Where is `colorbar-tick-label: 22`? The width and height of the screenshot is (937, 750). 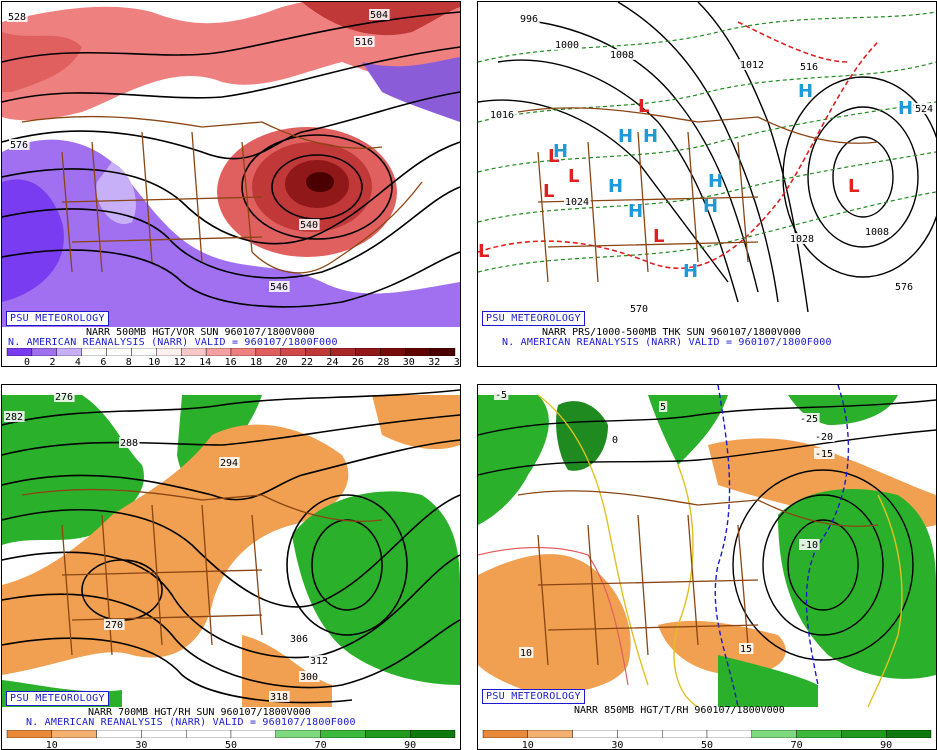
colorbar-tick-label: 22 is located at coordinates (307, 362).